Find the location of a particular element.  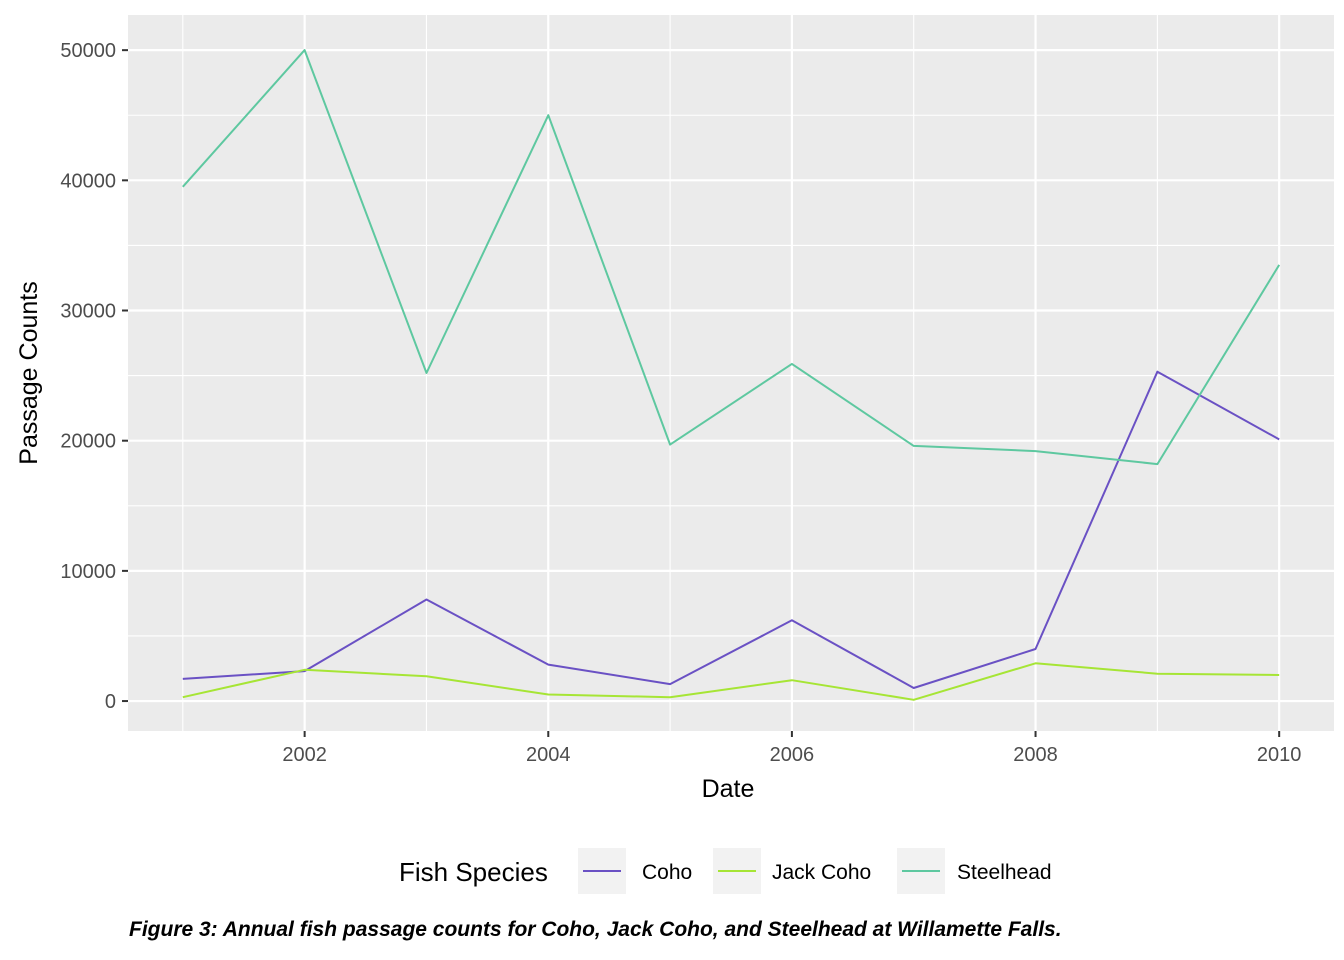

x-tick-label: 2002 is located at coordinates (304, 755).